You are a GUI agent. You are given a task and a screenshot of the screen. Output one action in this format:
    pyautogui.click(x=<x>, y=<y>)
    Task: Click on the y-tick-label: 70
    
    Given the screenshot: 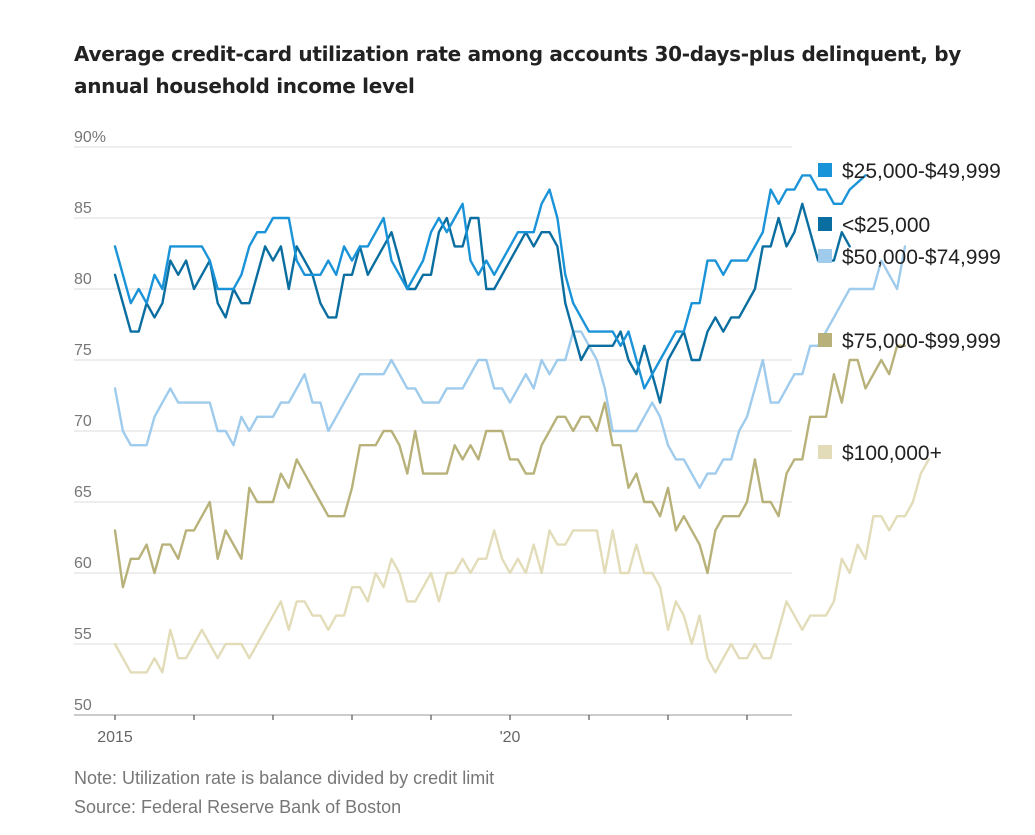 What is the action you would take?
    pyautogui.click(x=83, y=421)
    